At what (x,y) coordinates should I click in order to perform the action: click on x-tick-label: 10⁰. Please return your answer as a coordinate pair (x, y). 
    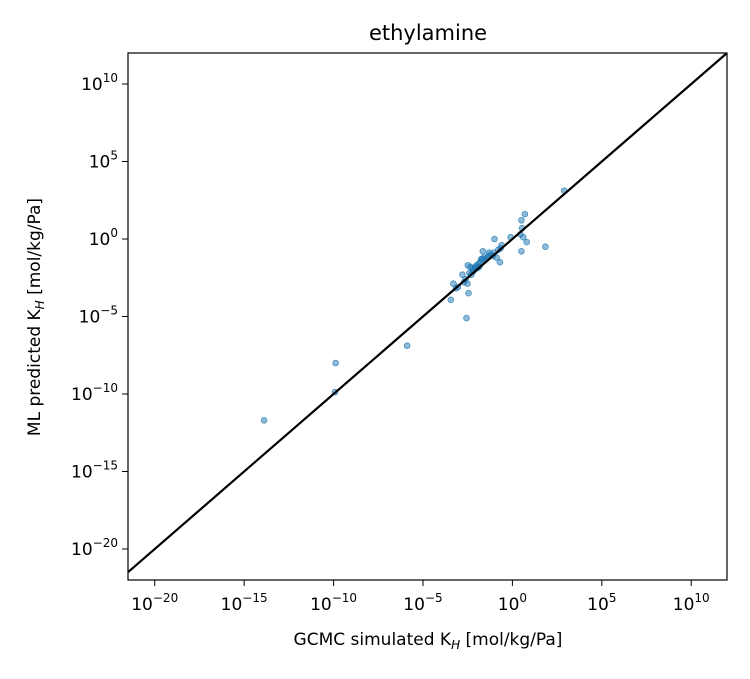
    Looking at the image, I should click on (512, 603).